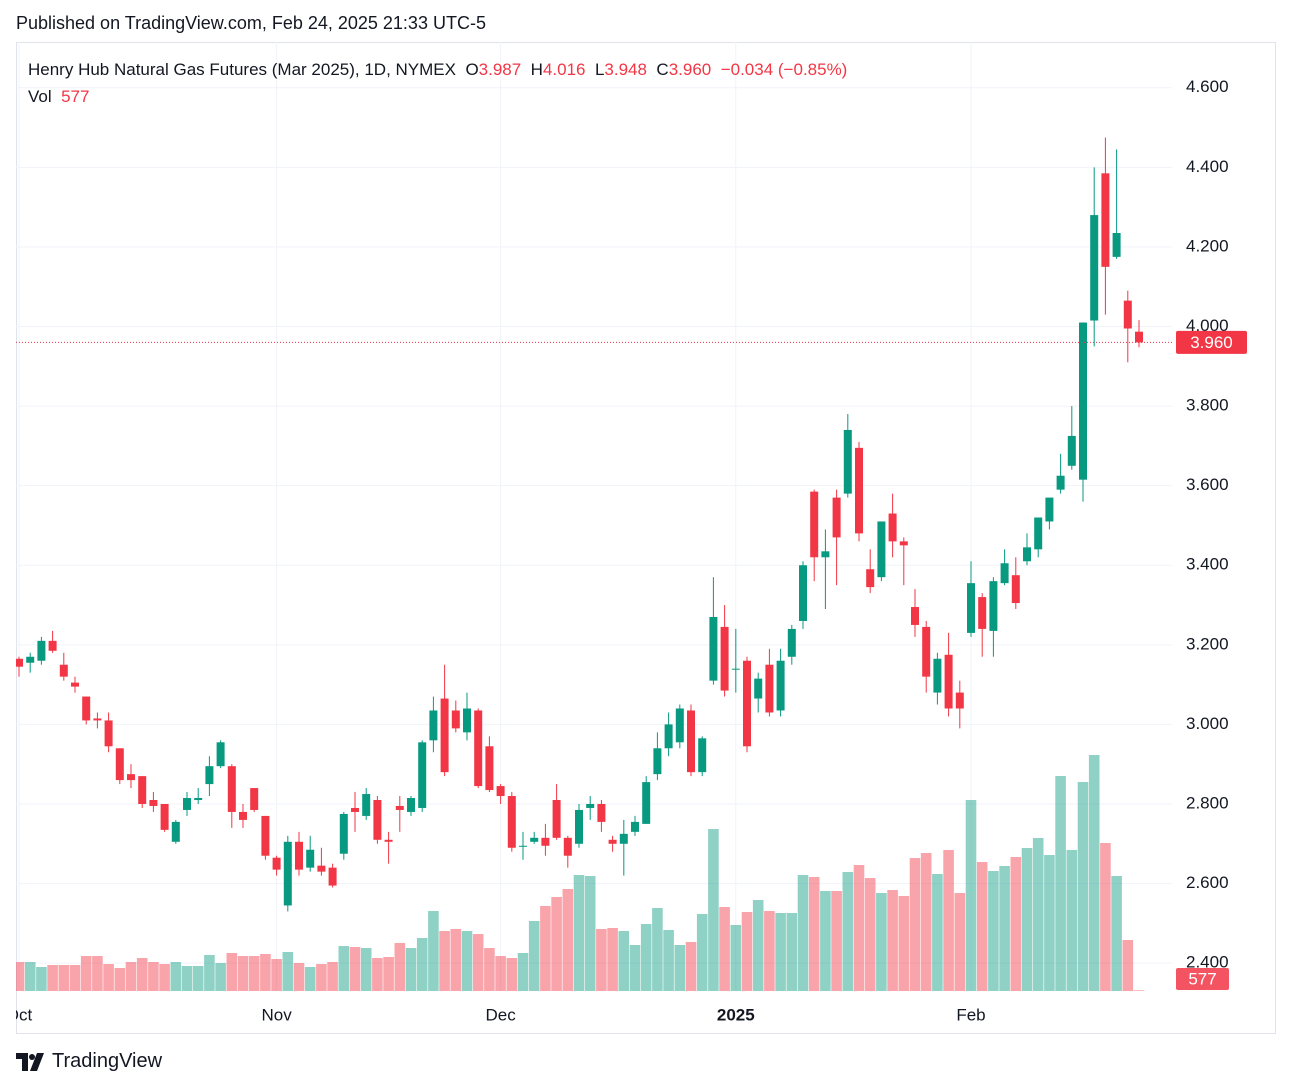  Describe the element at coordinates (1207, 802) in the screenshot. I see `y-tick-label: 2.800` at that location.